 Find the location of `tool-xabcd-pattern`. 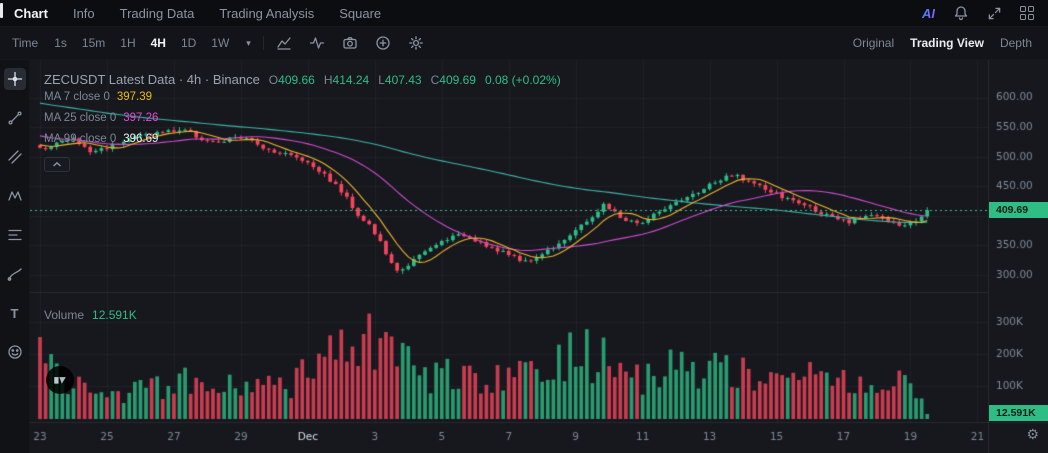

tool-xabcd-pattern is located at coordinates (15, 196).